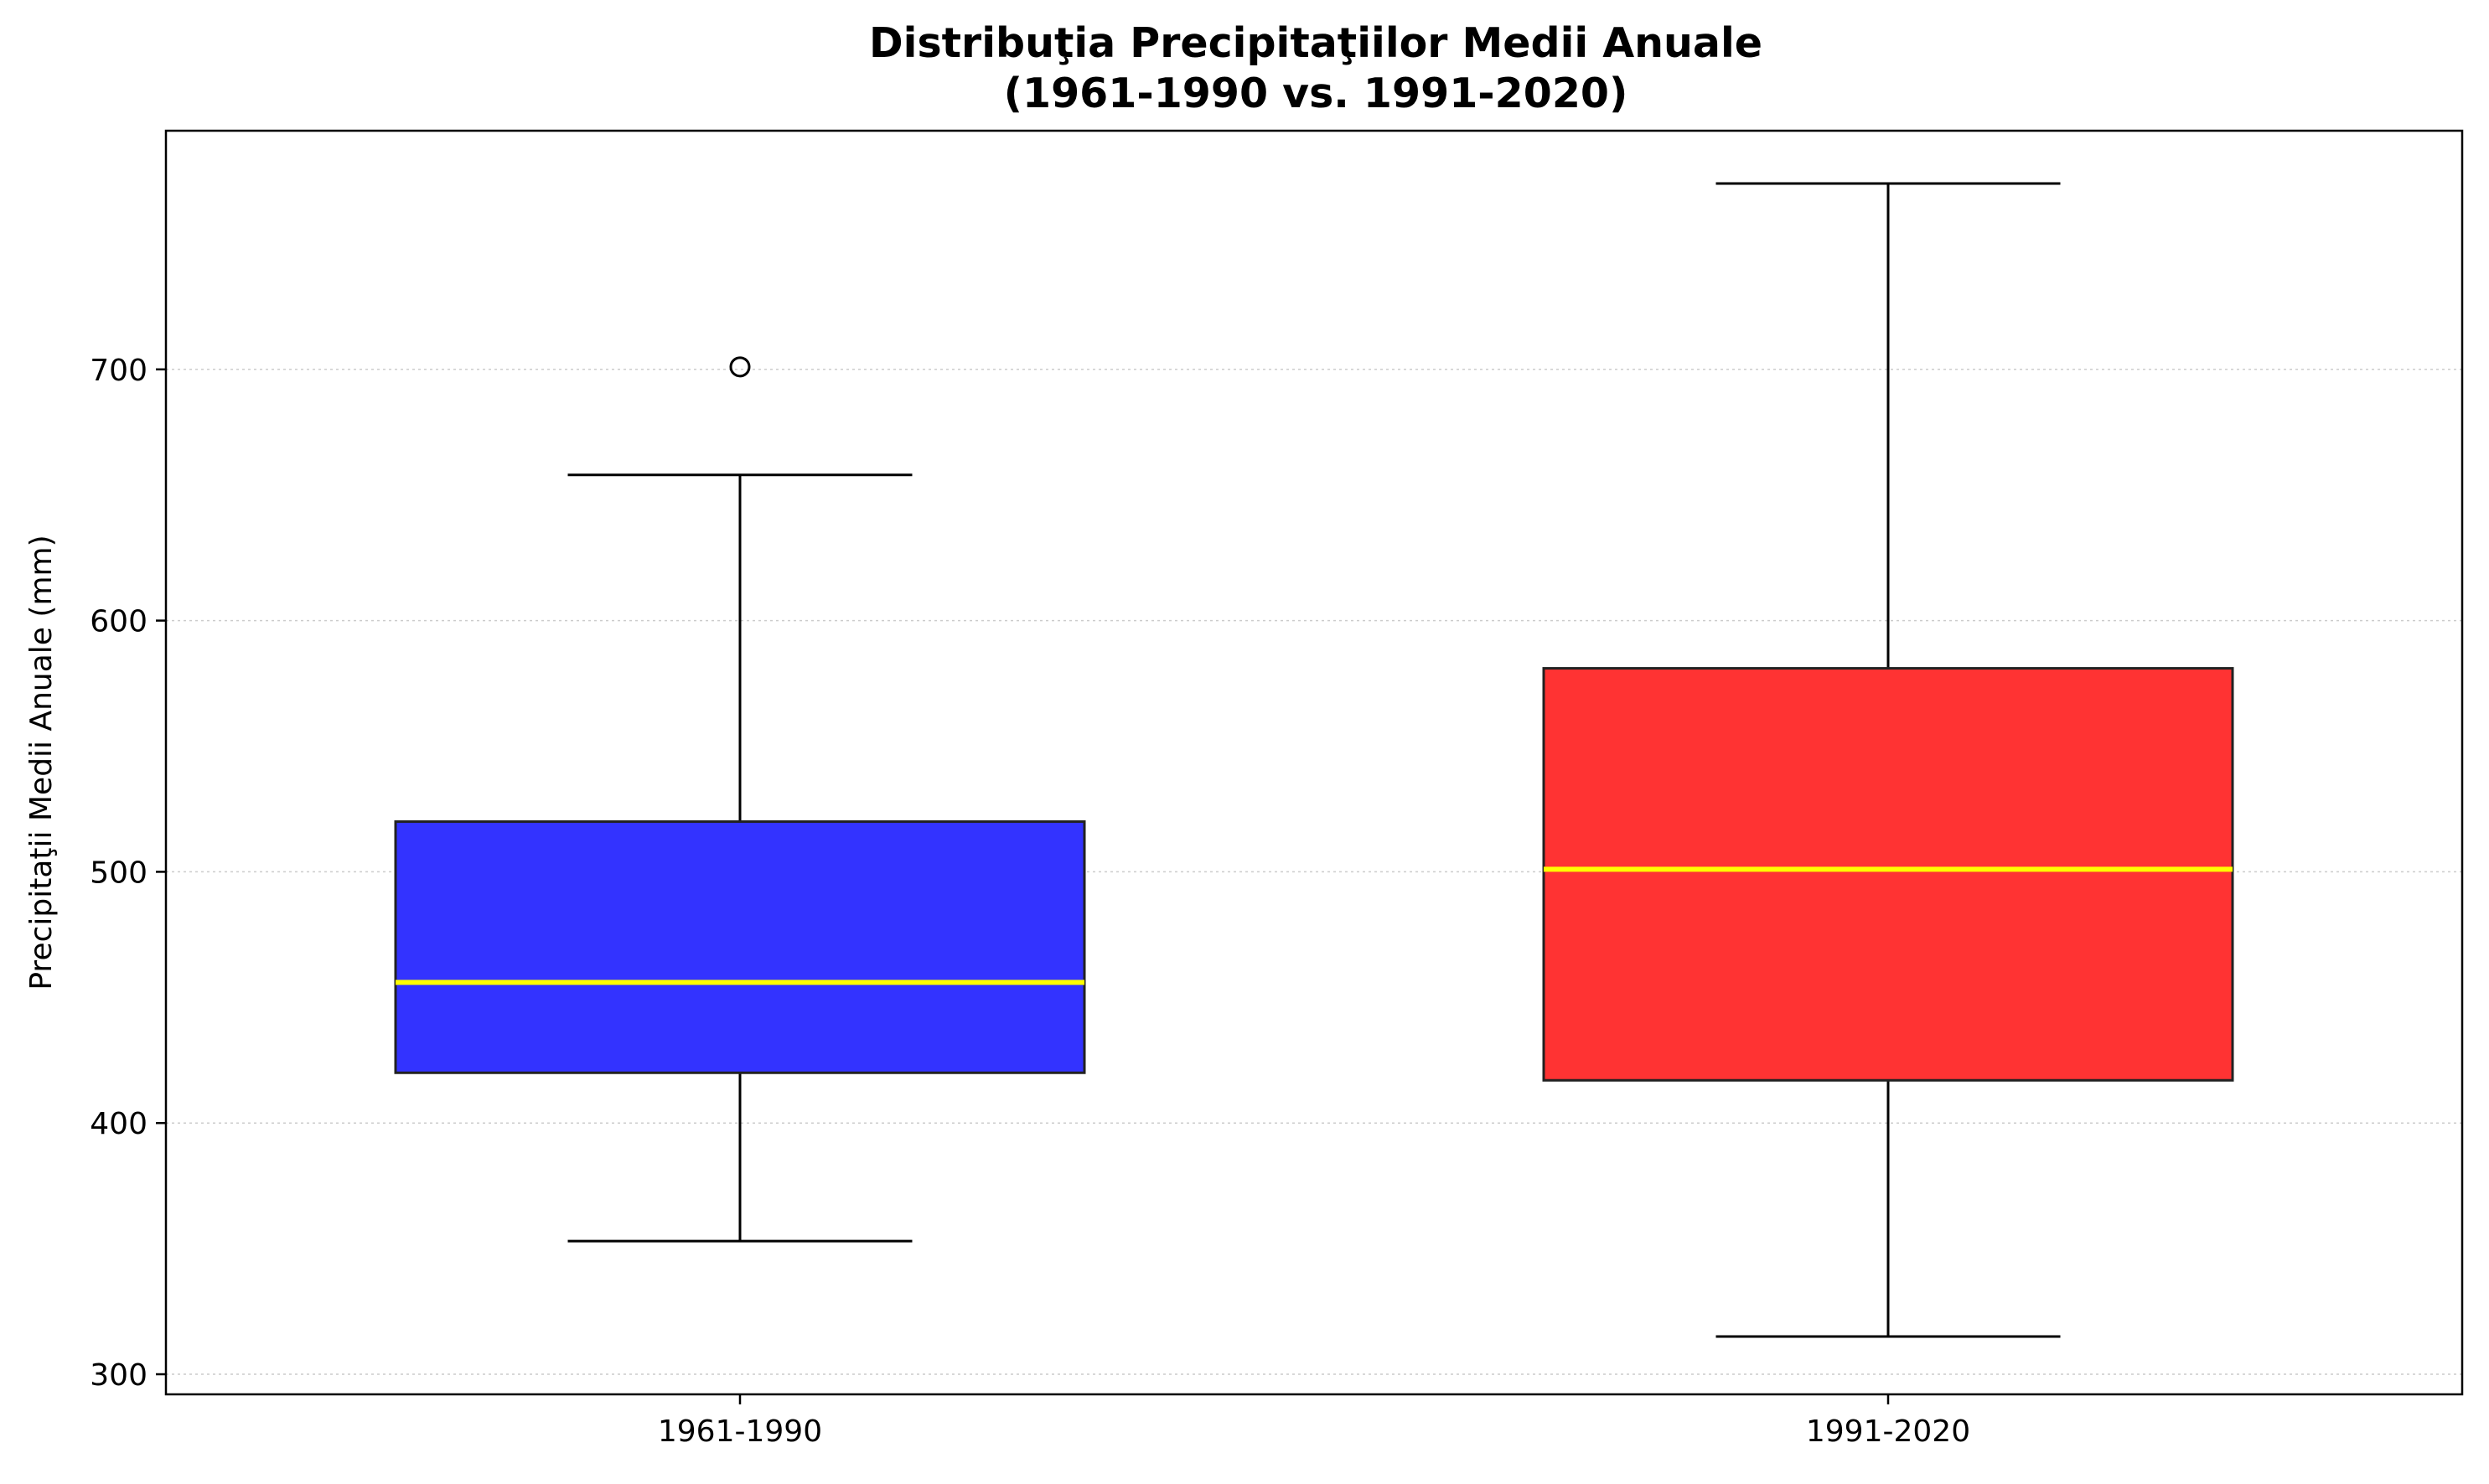 The width and height of the screenshot is (2489, 1484). What do you see at coordinates (740, 367) in the screenshot?
I see `outlier-point` at bounding box center [740, 367].